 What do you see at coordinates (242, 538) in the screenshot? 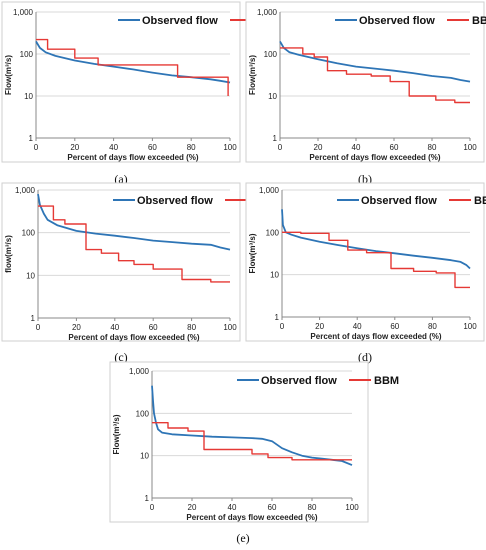
I see `panel-caption: (e)` at bounding box center [242, 538].